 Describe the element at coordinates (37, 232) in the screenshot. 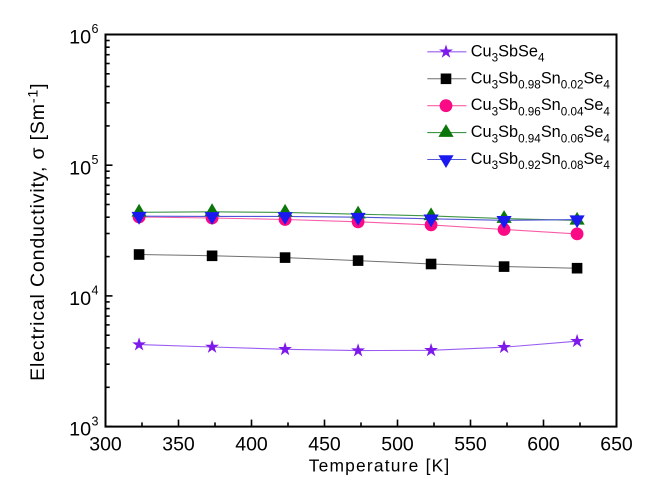

I see `svg-text:Electrical Conductivity, σ [Sm: Electrical Conductivity, σ [Sm-1]` at that location.